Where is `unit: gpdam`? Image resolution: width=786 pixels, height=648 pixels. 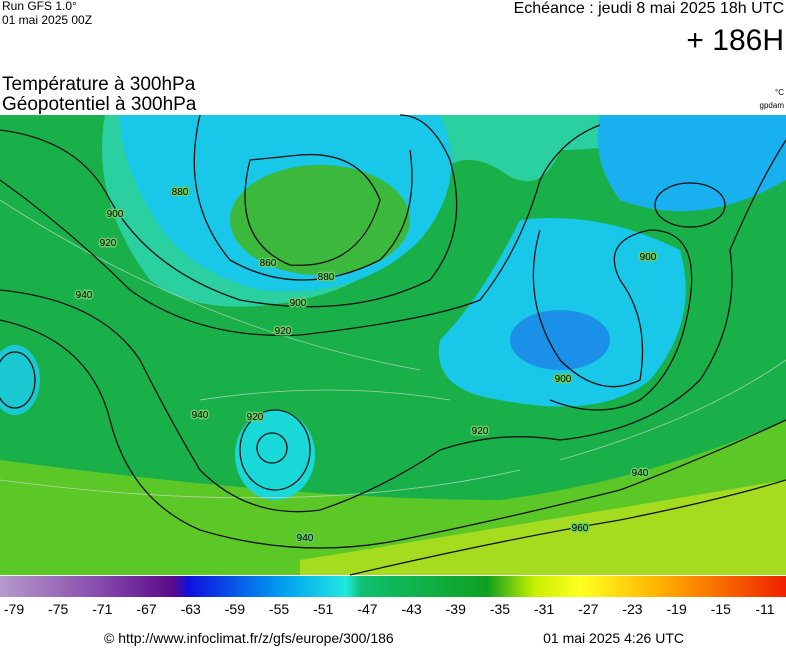 unit: gpdam is located at coordinates (772, 105).